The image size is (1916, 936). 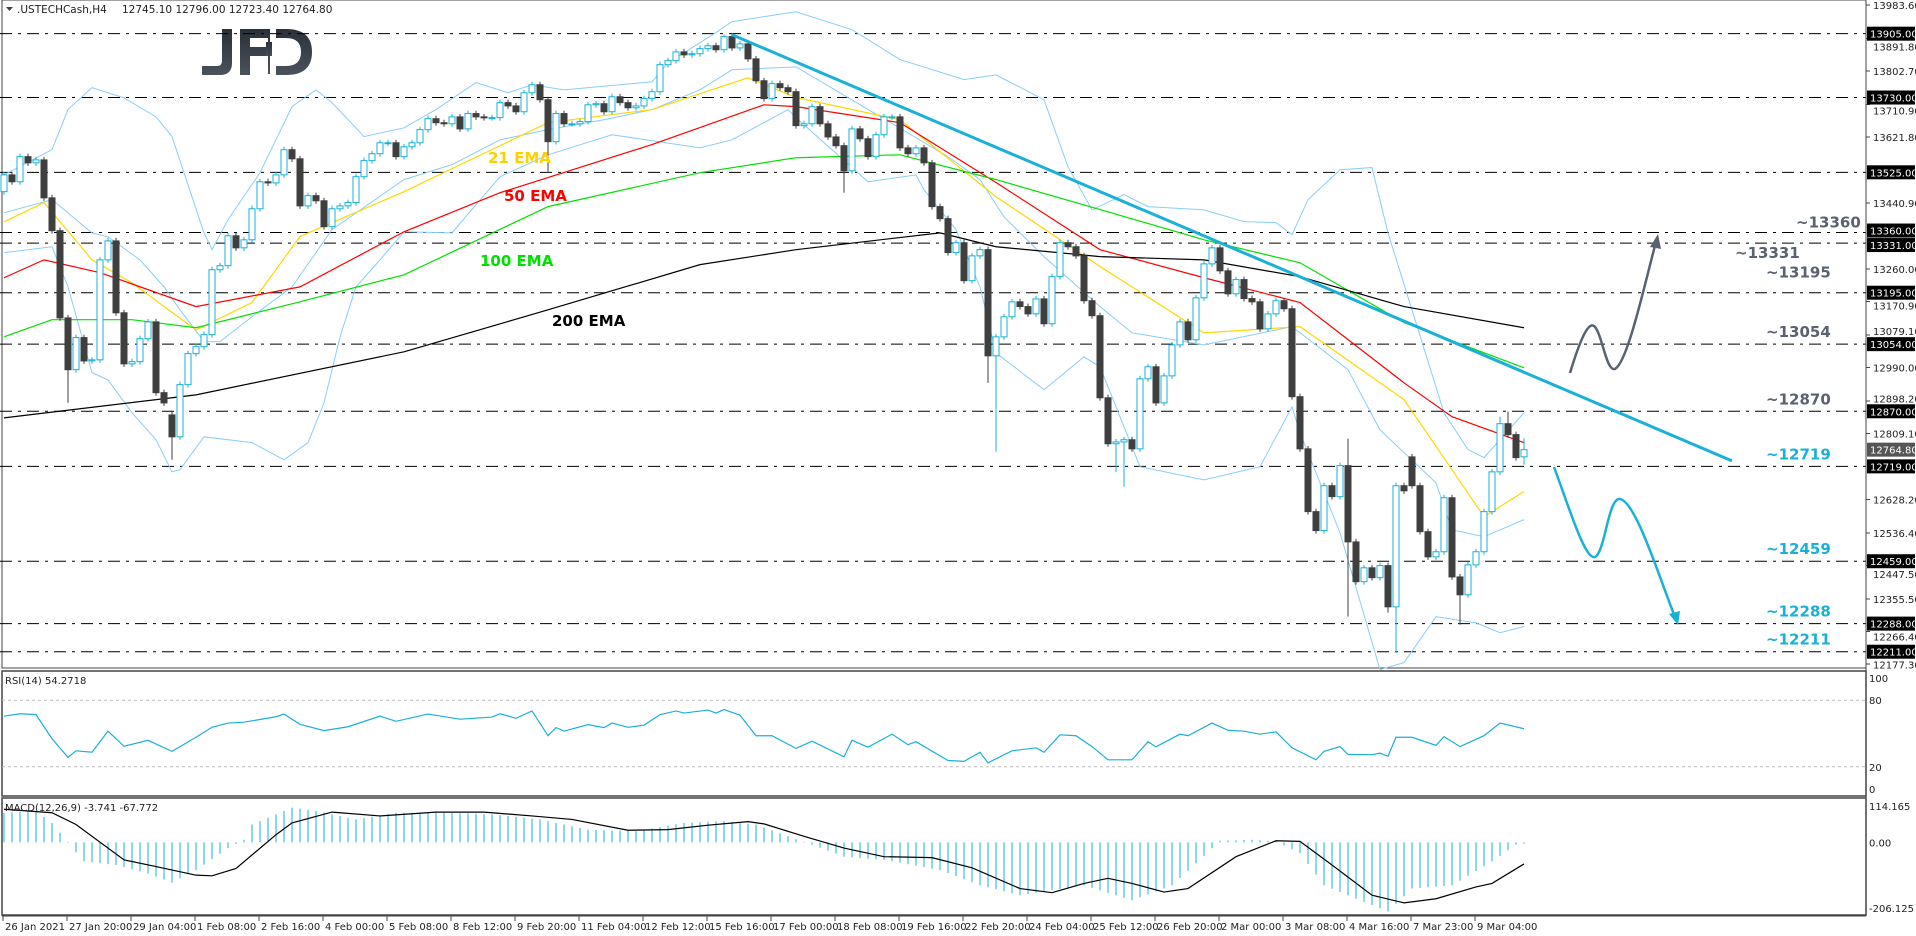 I want to click on macd-axis-label: 0.00, so click(x=1880, y=843).